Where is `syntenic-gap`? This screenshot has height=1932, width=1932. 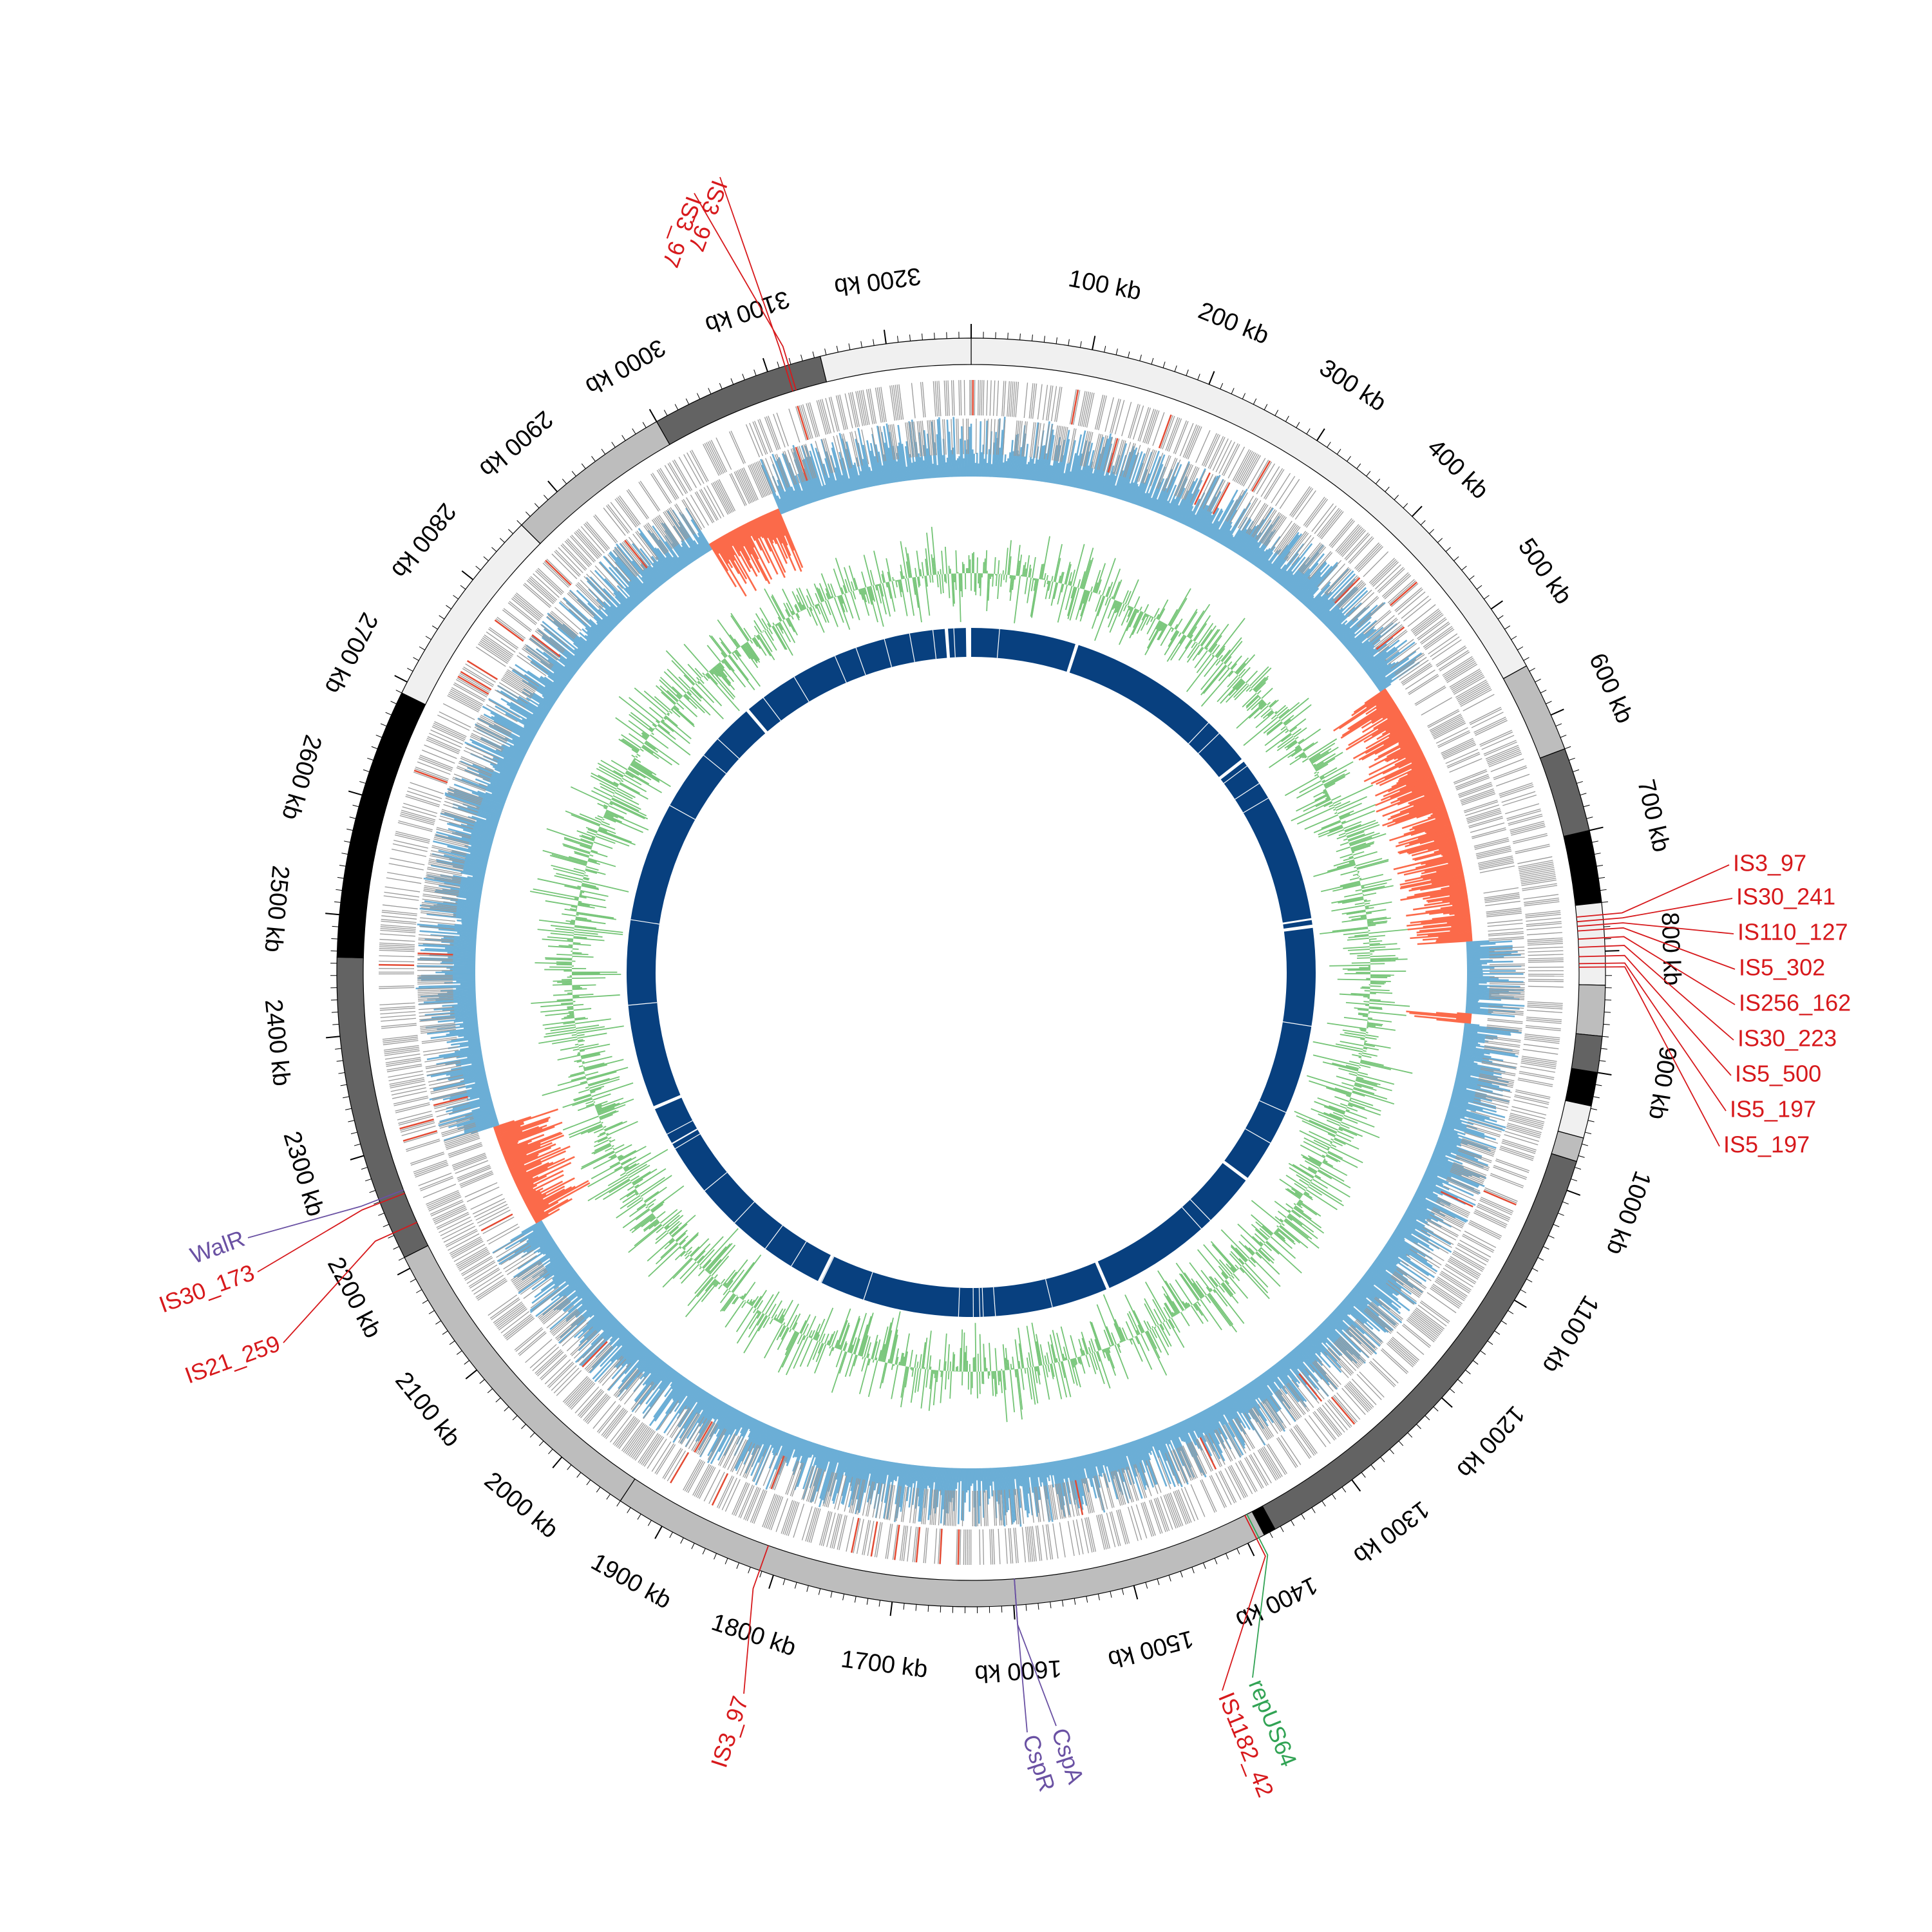
syntenic-gap is located at coordinates (888, 653).